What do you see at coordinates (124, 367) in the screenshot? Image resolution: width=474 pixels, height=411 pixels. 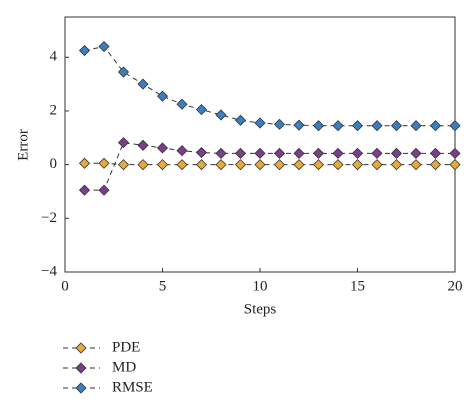 I see `legend-label: MD` at bounding box center [124, 367].